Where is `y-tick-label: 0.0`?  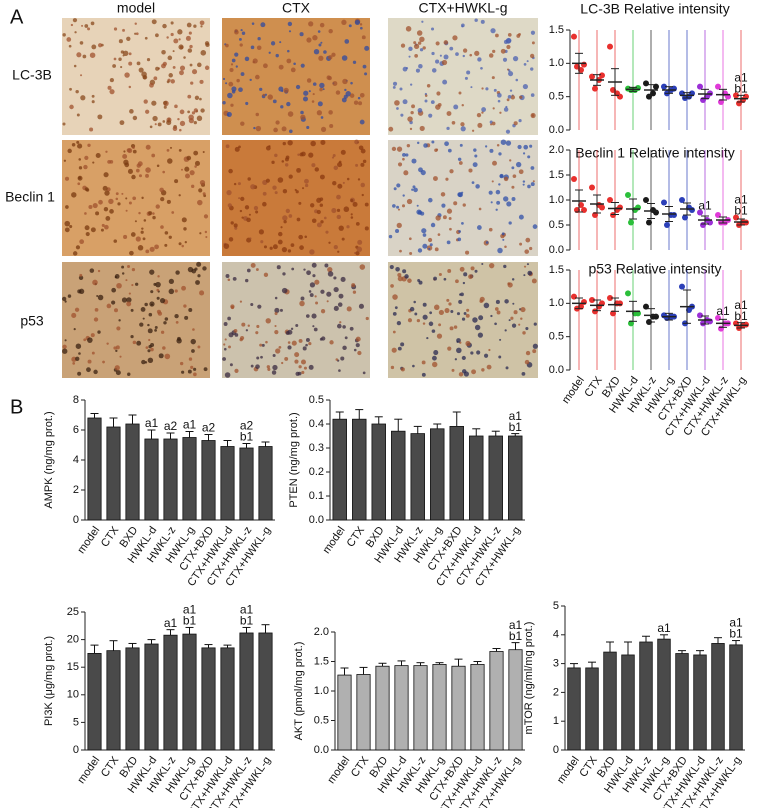 y-tick-label: 0.0 is located at coordinates (556, 370).